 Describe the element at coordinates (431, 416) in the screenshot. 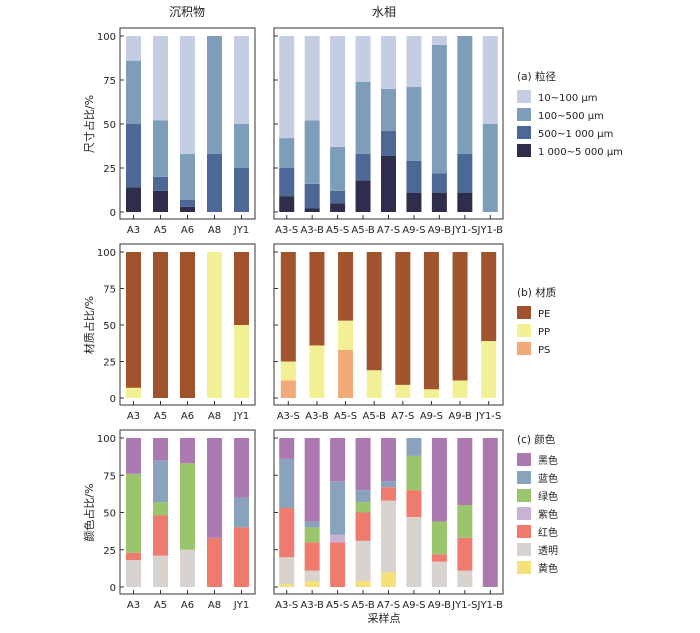

I see `x-tick-label: A9-S` at that location.